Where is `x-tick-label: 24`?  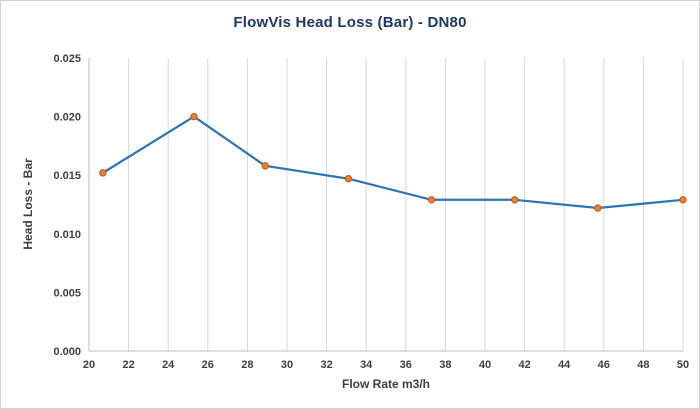 x-tick-label: 24 is located at coordinates (168, 365).